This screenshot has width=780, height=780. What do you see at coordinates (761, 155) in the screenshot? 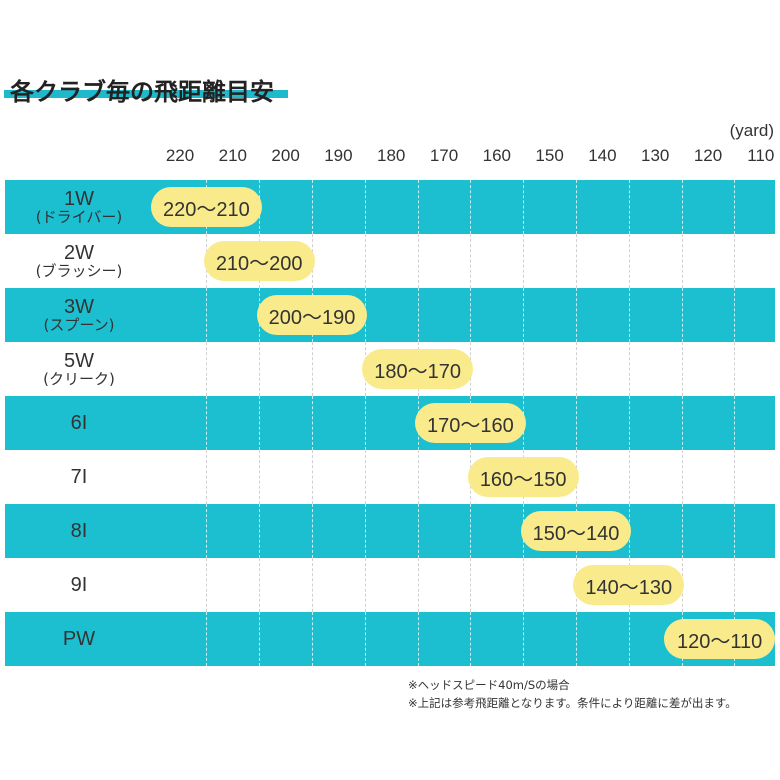
I see `x-tick-label: 110` at bounding box center [761, 155].